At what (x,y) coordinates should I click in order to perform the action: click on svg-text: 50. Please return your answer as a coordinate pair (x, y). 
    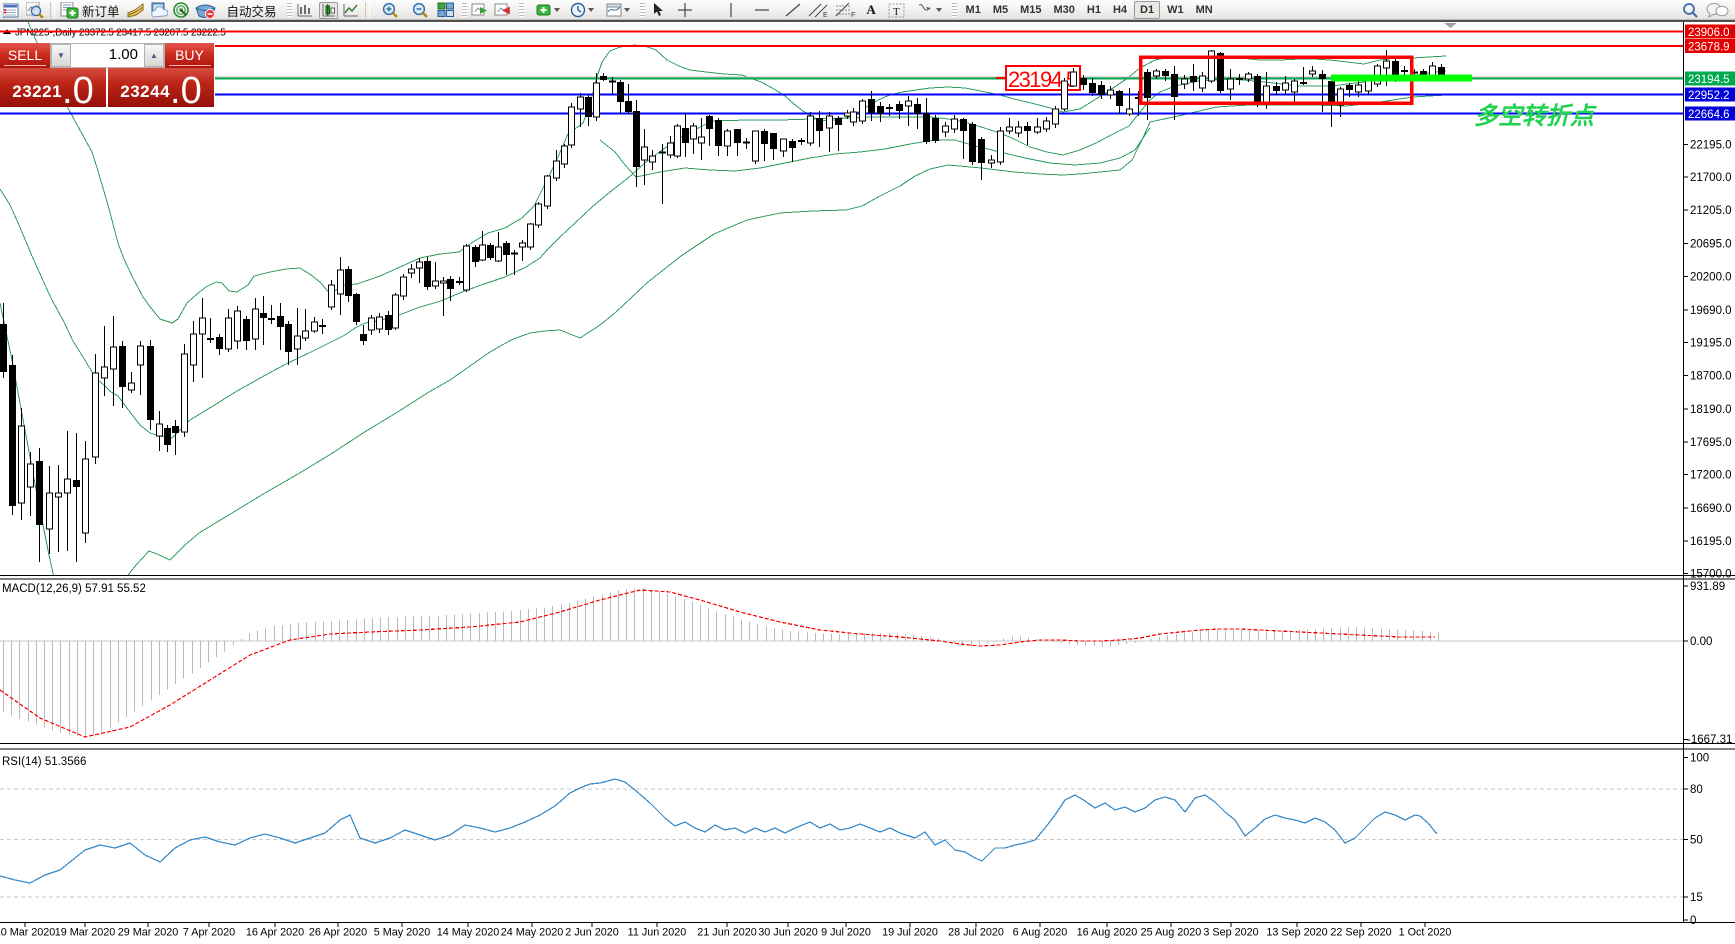
    Looking at the image, I should click on (1696, 841).